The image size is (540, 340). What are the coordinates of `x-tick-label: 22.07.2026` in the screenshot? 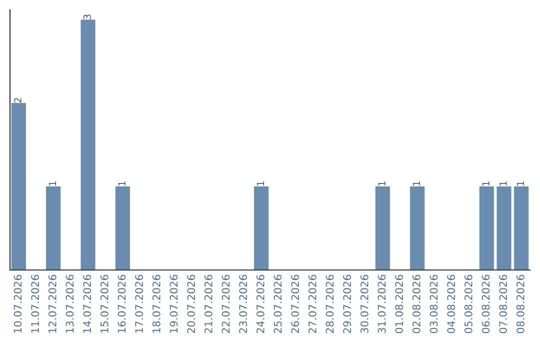 It's located at (226, 304).